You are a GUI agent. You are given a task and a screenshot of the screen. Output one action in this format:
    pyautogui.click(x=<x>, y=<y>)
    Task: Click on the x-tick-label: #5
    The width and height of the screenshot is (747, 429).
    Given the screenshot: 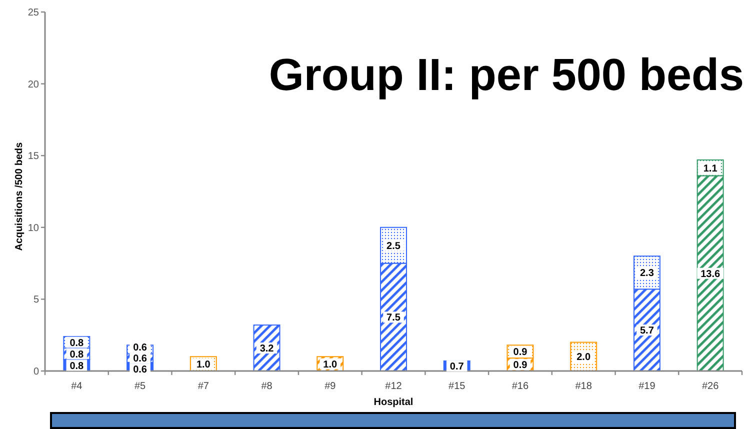 What is the action you would take?
    pyautogui.click(x=140, y=386)
    